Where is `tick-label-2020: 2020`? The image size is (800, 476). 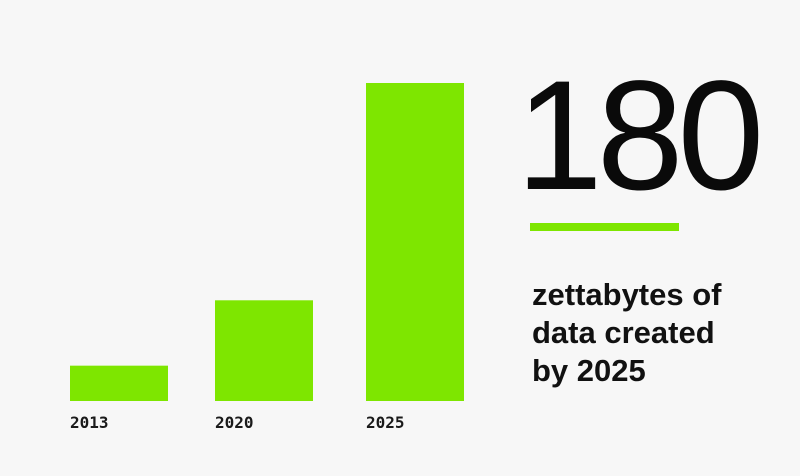 tick-label-2020: 2020 is located at coordinates (234, 422).